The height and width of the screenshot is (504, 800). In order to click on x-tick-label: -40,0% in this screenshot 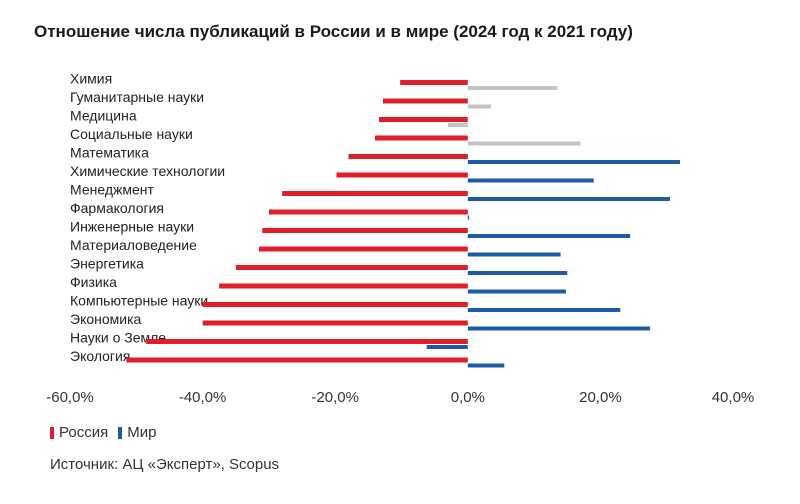, I will do `click(203, 397)`.